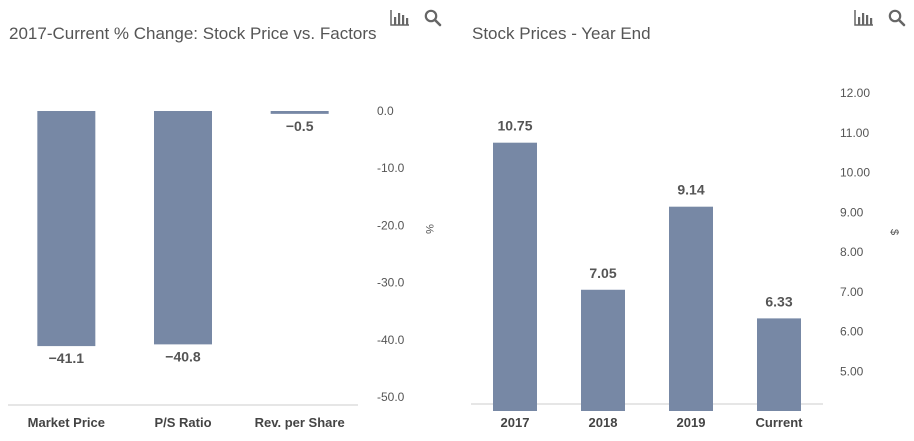 The width and height of the screenshot is (914, 441). Describe the element at coordinates (780, 422) in the screenshot. I see `category-label: Current` at that location.